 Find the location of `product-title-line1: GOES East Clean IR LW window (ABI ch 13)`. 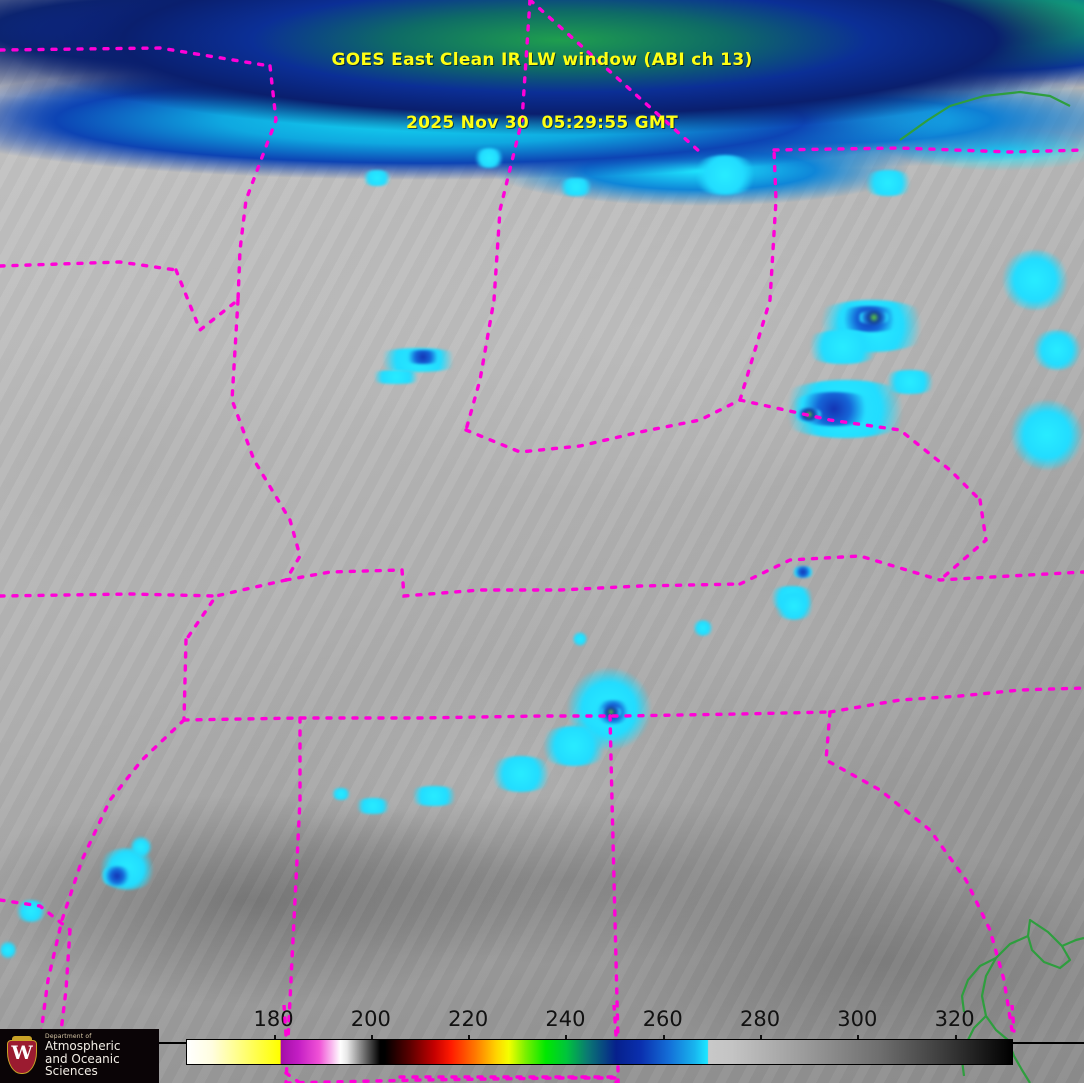

product-title-line1: GOES East Clean IR LW window (ABI ch 13) is located at coordinates (542, 60).